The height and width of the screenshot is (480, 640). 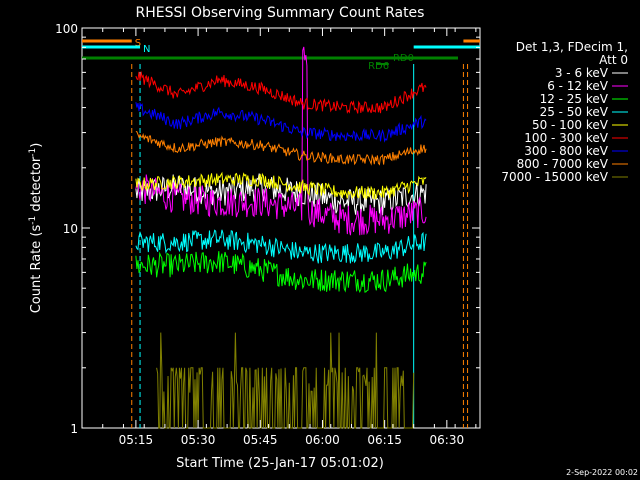 What do you see at coordinates (602, 472) in the screenshot?
I see `date-stamp: 2-Sep-2022 00:02` at bounding box center [602, 472].